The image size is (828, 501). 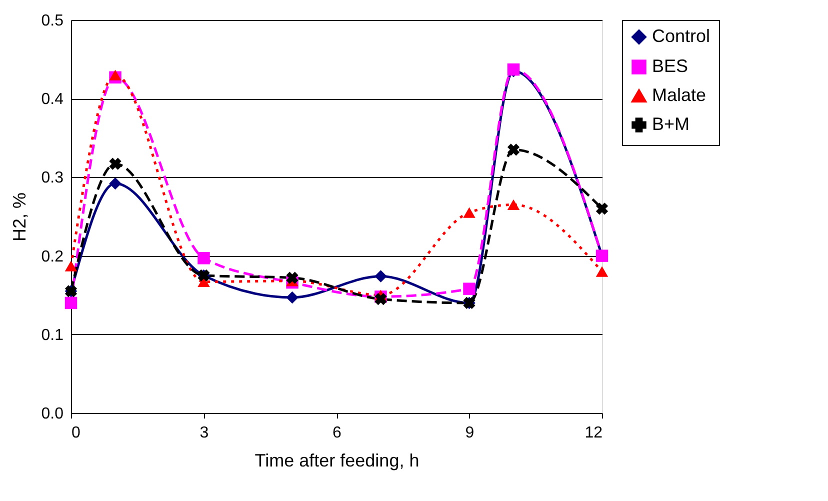 I want to click on y-tick-label: 0.4, so click(x=52, y=99).